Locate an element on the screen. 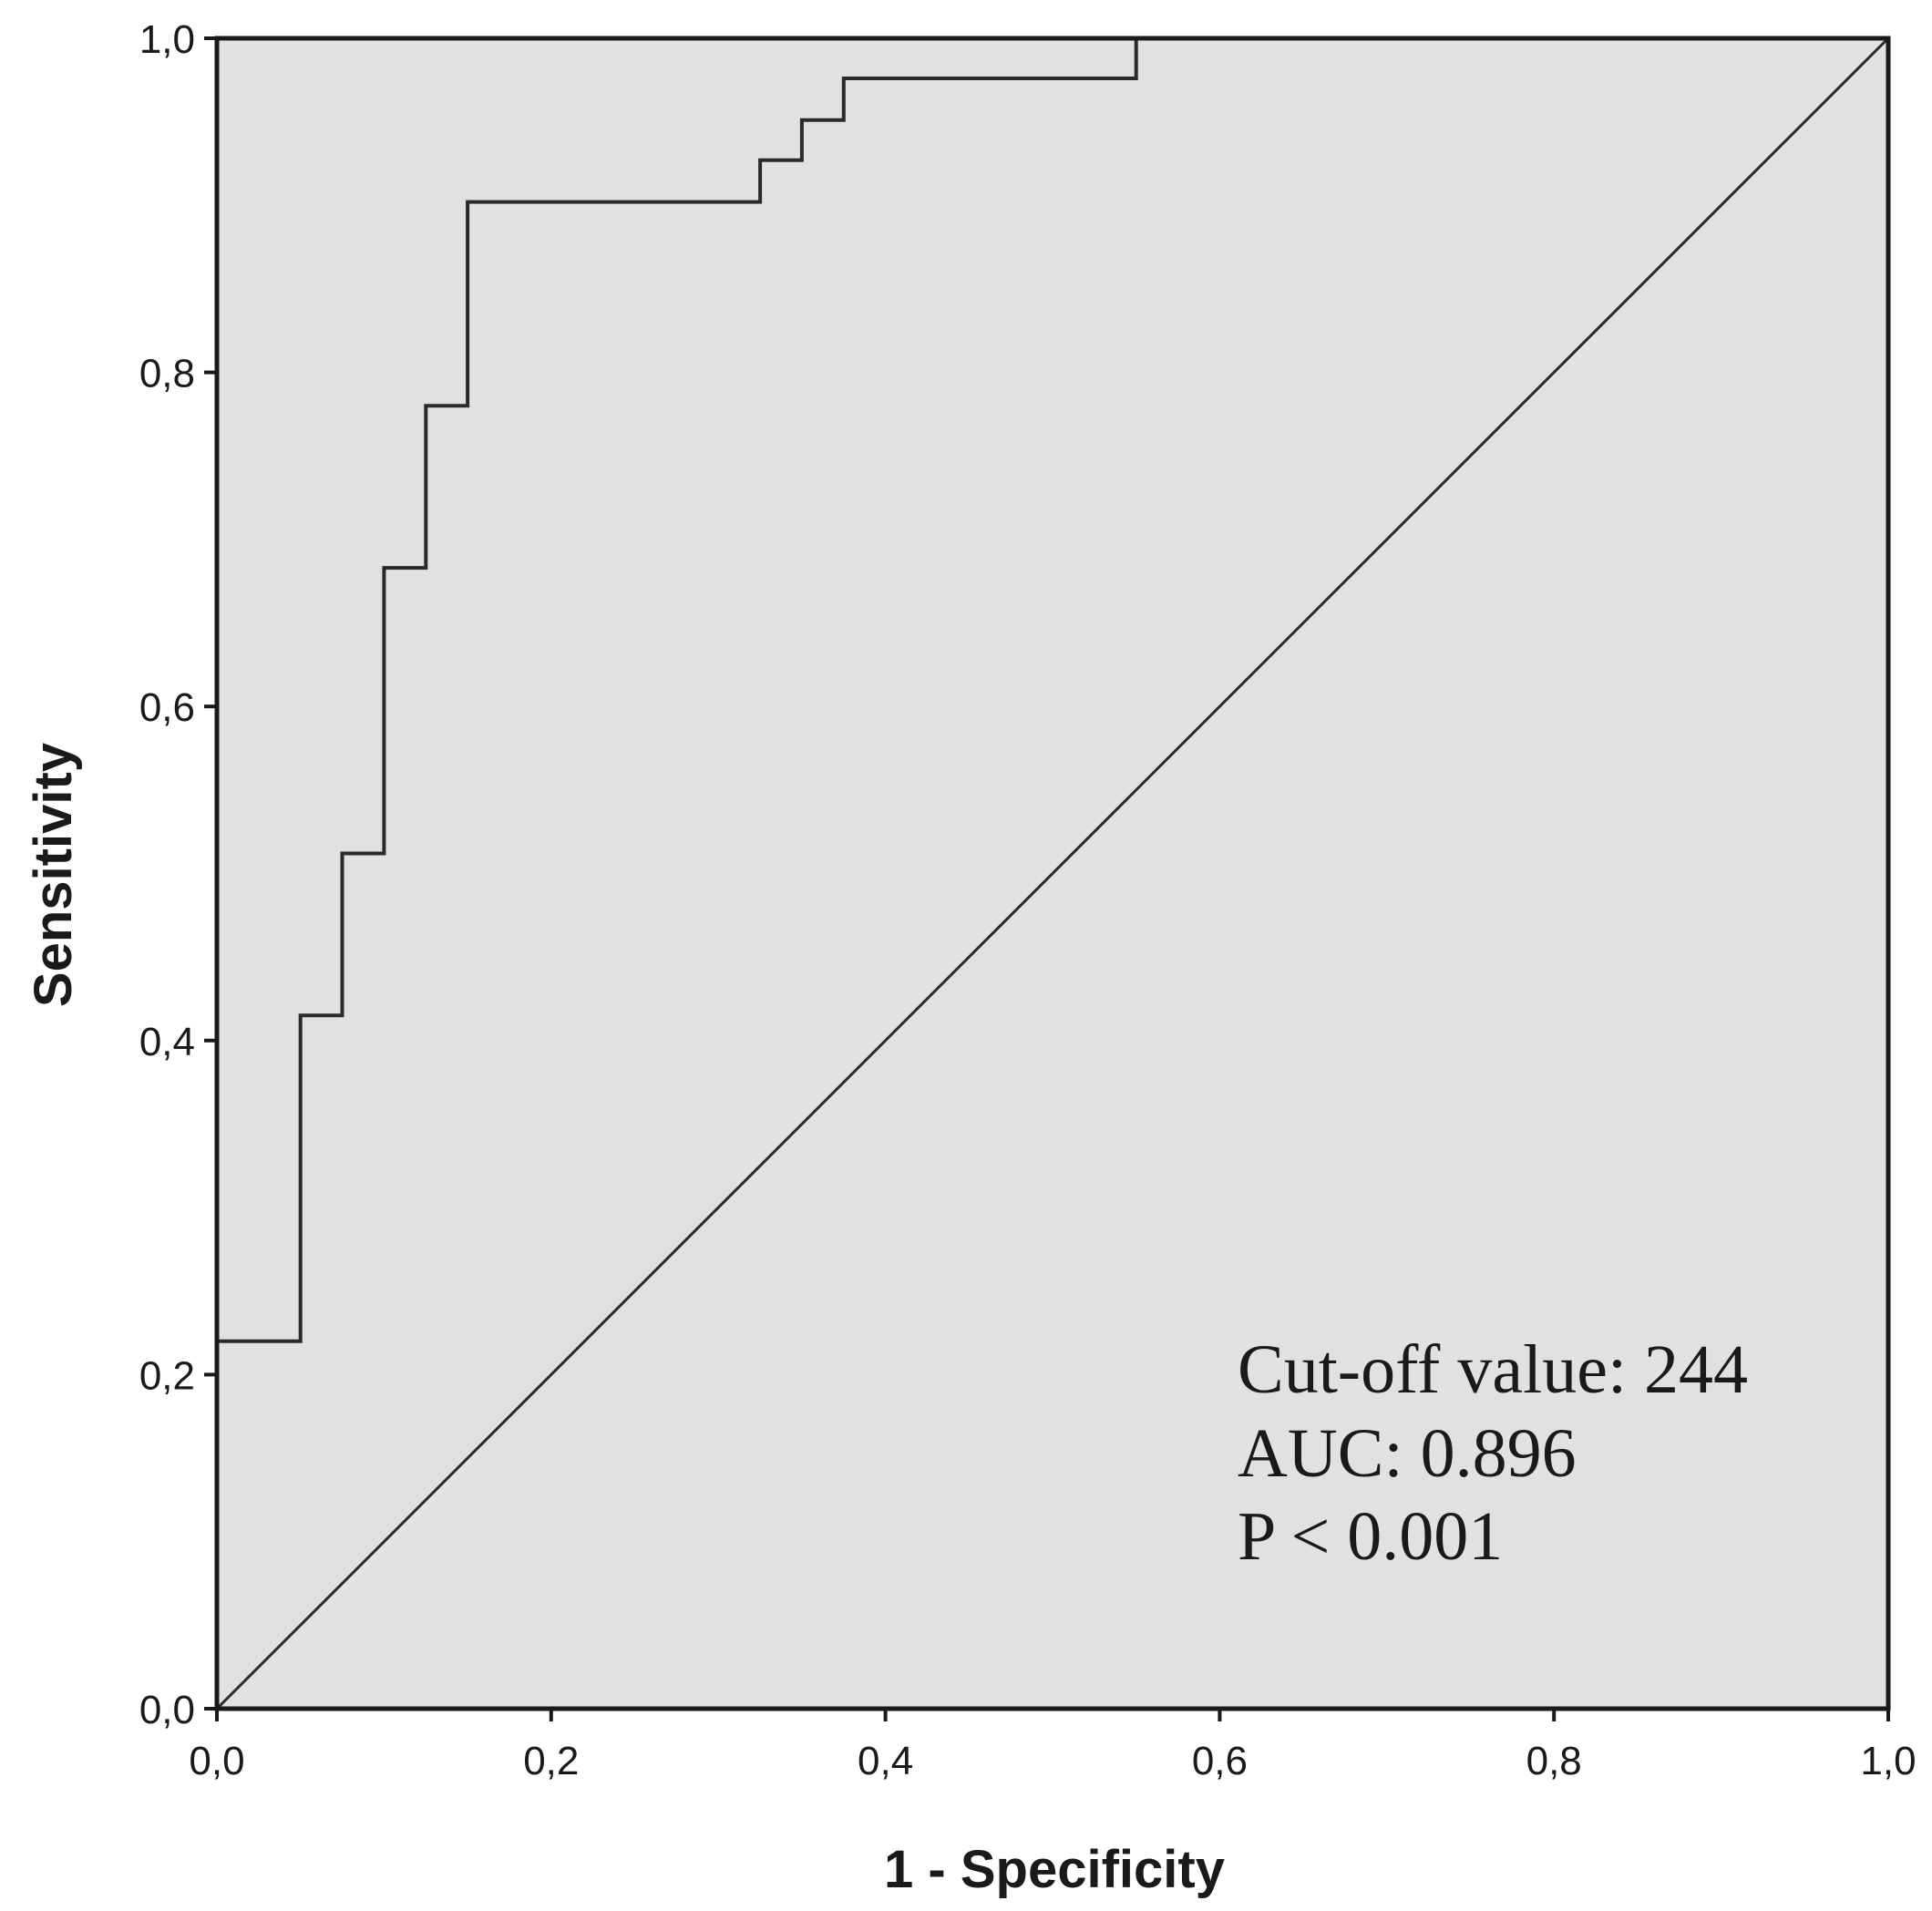 This screenshot has height=1911, width=1932. y-tick-label: 0,4 is located at coordinates (167, 1042).